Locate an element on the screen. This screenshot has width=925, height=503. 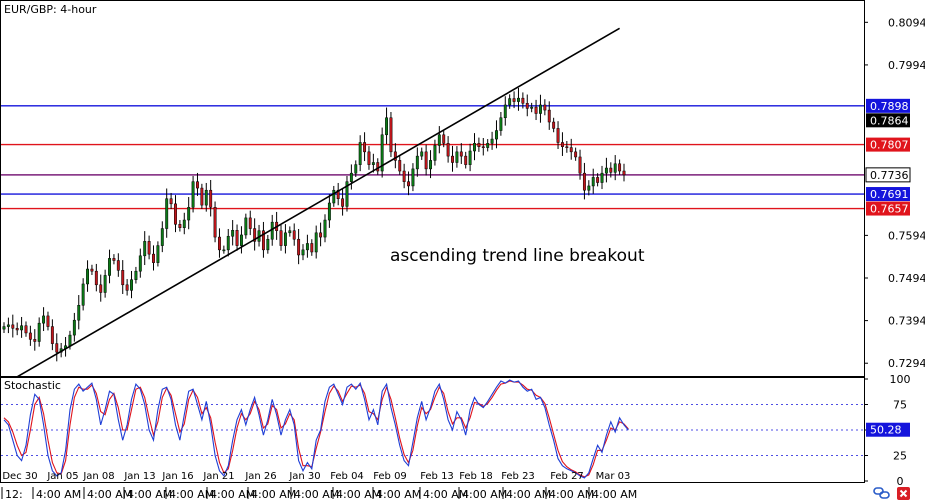
date-tick-label: Jan 05 is located at coordinates (62, 476).